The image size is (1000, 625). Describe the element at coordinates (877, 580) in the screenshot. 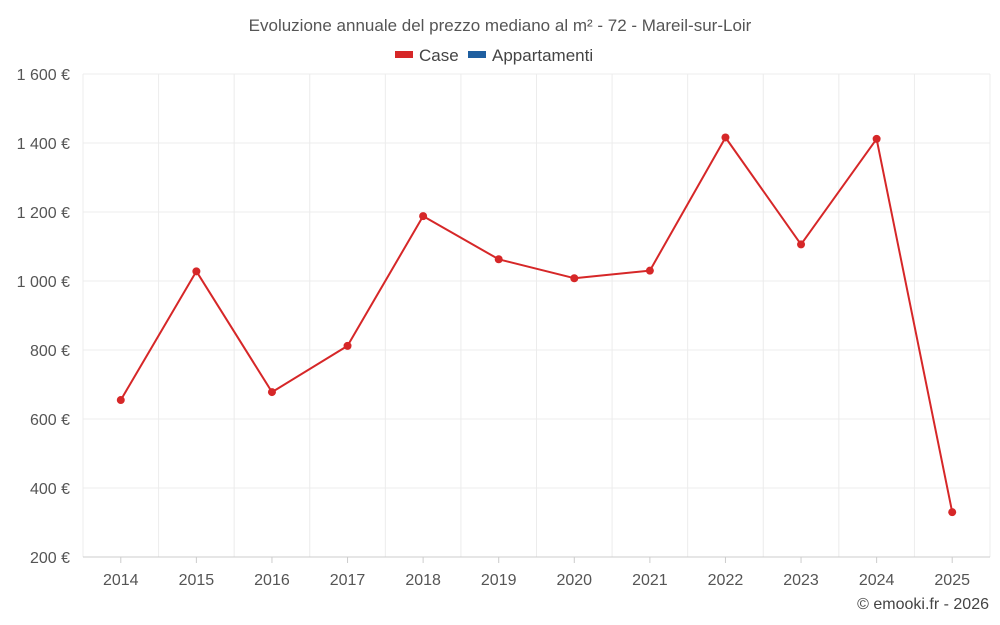

I see `x-tick-label: 2024` at that location.